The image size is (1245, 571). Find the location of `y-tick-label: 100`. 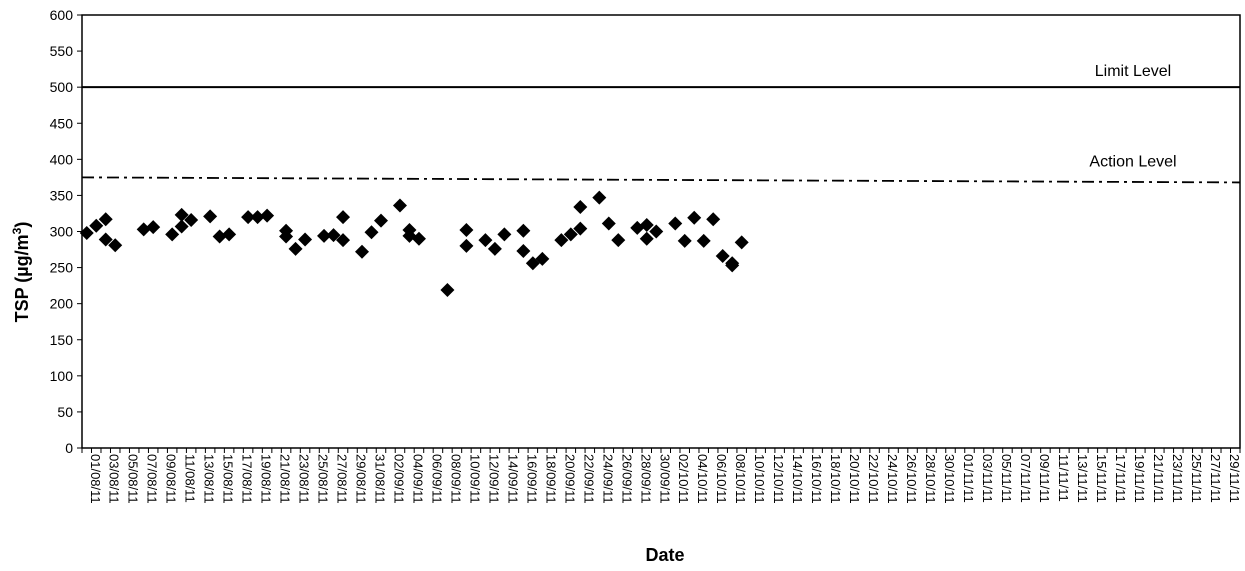

y-tick-label: 100 is located at coordinates (62, 376).